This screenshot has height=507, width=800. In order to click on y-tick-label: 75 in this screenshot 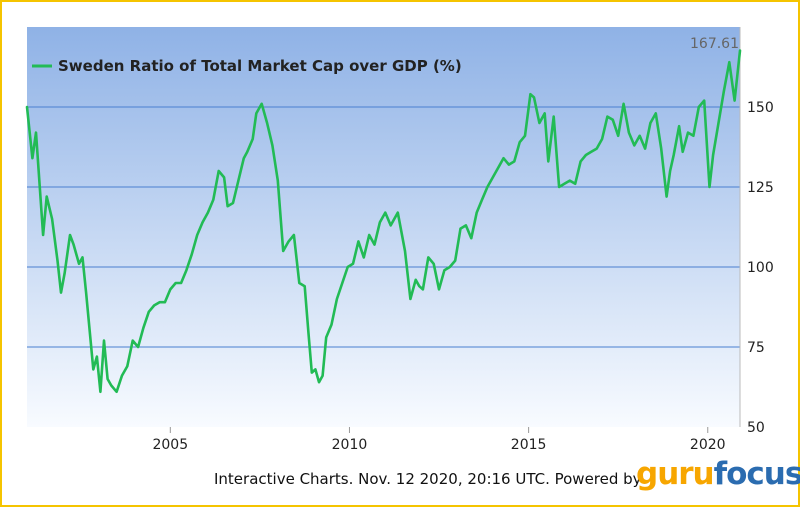, I will do `click(756, 348)`.